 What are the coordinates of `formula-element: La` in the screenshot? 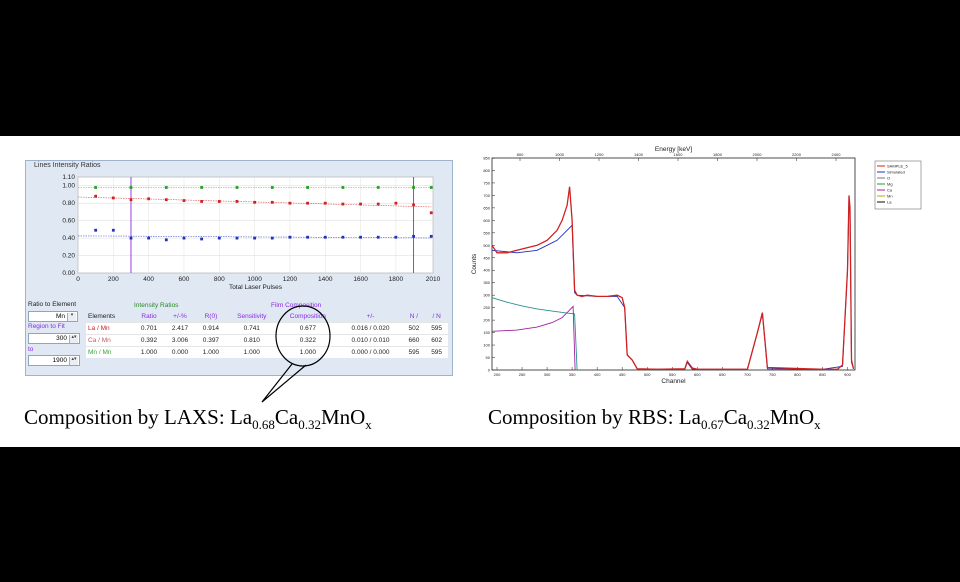 It's located at (689, 417).